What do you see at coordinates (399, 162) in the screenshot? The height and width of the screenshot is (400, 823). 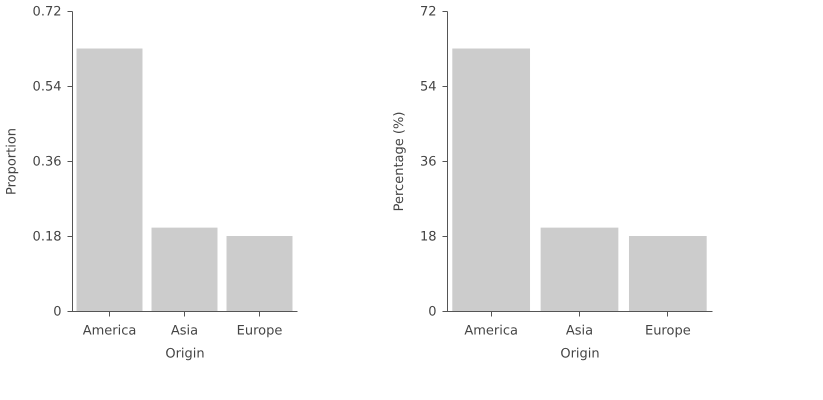 I see `y-axis-title: Percentage (%)` at bounding box center [399, 162].